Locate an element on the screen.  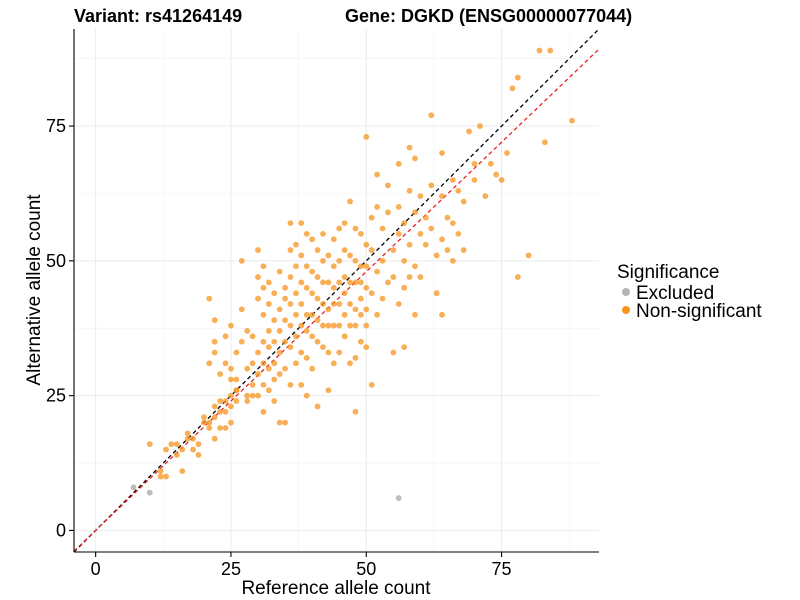
legend: Significance Excluded Non-significant is located at coordinates (689, 292).